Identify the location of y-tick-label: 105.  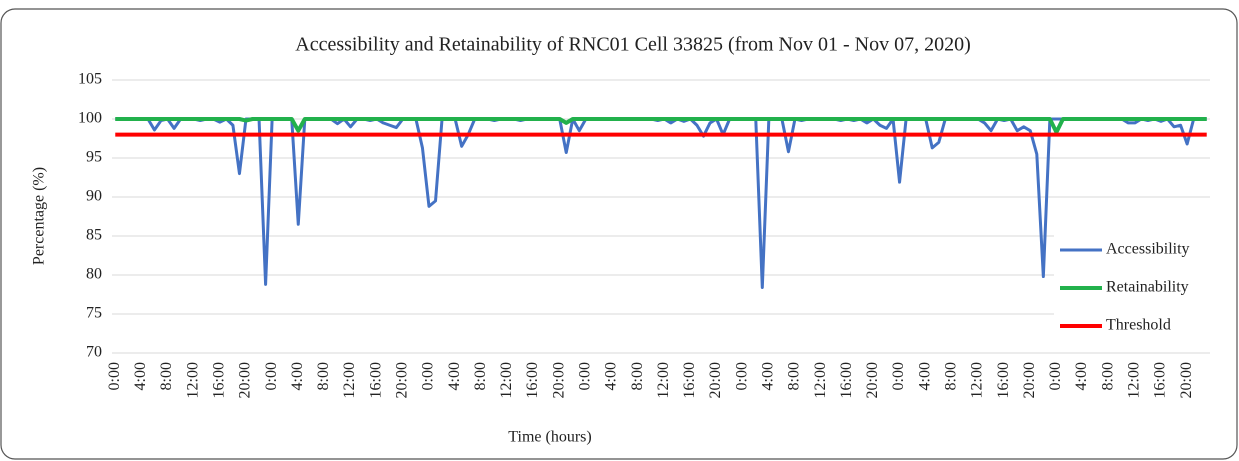
(90, 79).